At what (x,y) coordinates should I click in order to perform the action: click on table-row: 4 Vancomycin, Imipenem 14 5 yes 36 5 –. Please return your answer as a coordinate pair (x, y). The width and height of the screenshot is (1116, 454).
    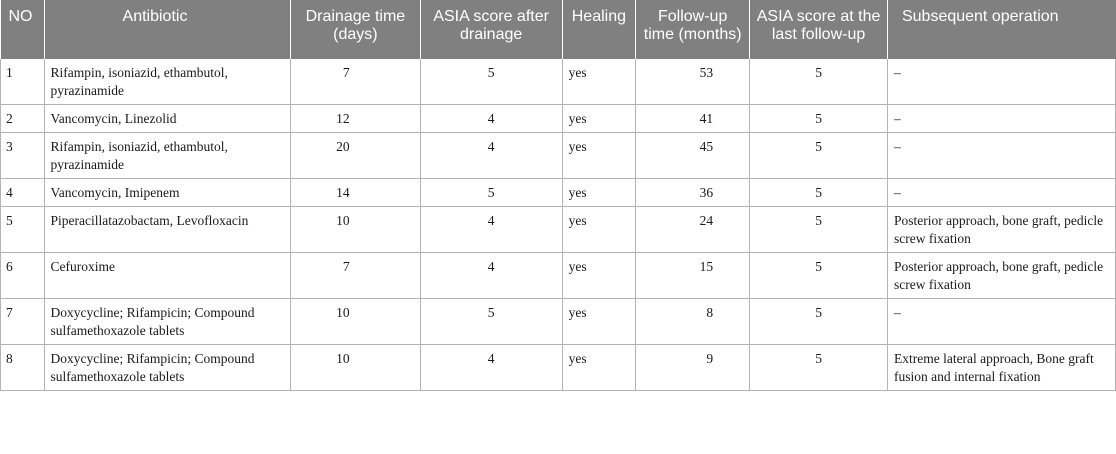
    Looking at the image, I should click on (558, 192).